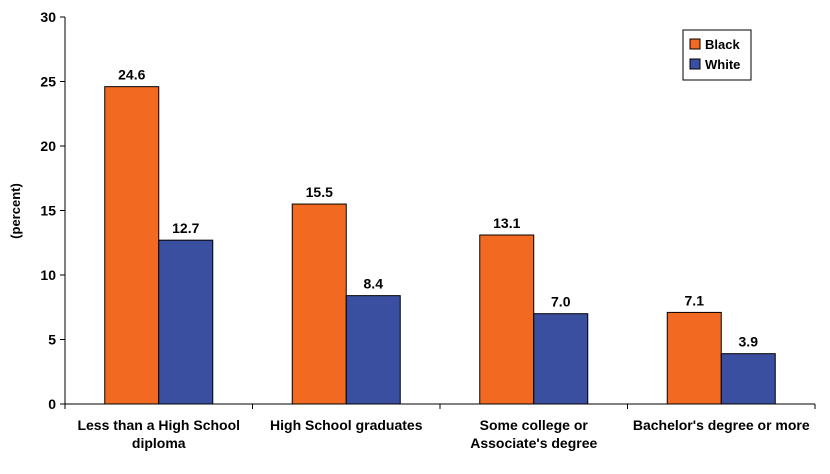  What do you see at coordinates (374, 284) in the screenshot?
I see `data-label: 8.4` at bounding box center [374, 284].